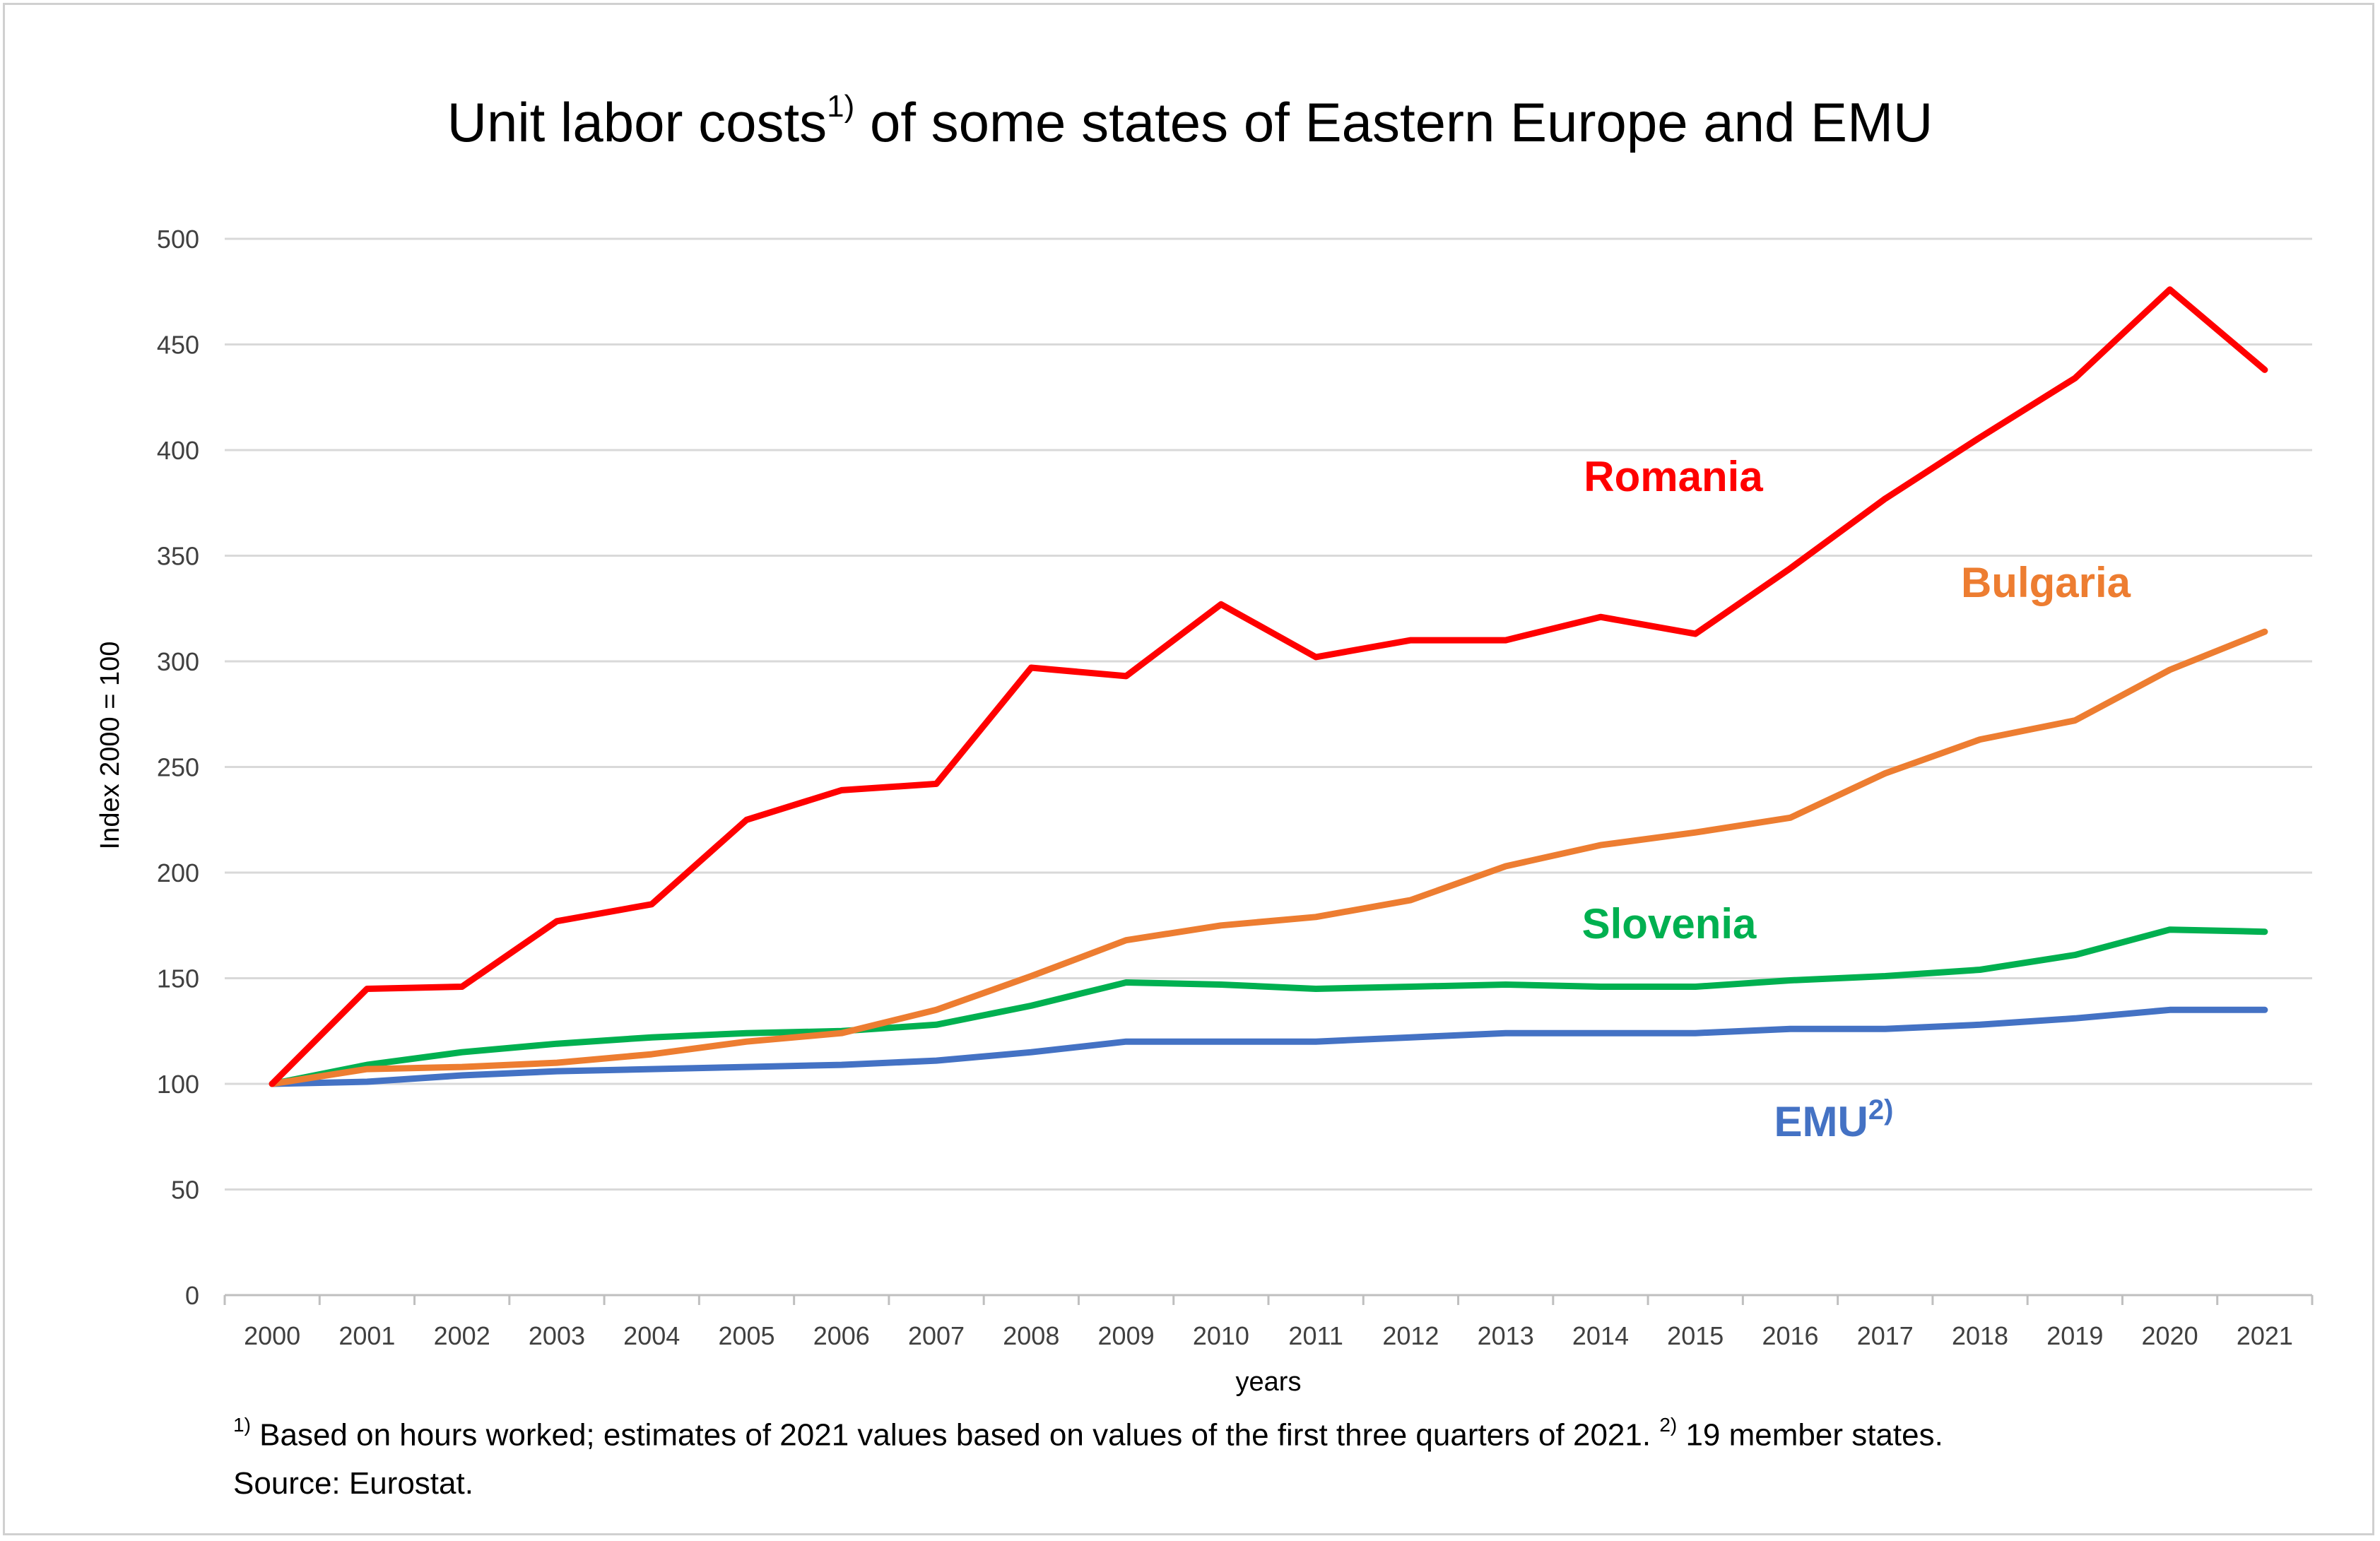  I want to click on x-tick-label: 2011, so click(1315, 1335).